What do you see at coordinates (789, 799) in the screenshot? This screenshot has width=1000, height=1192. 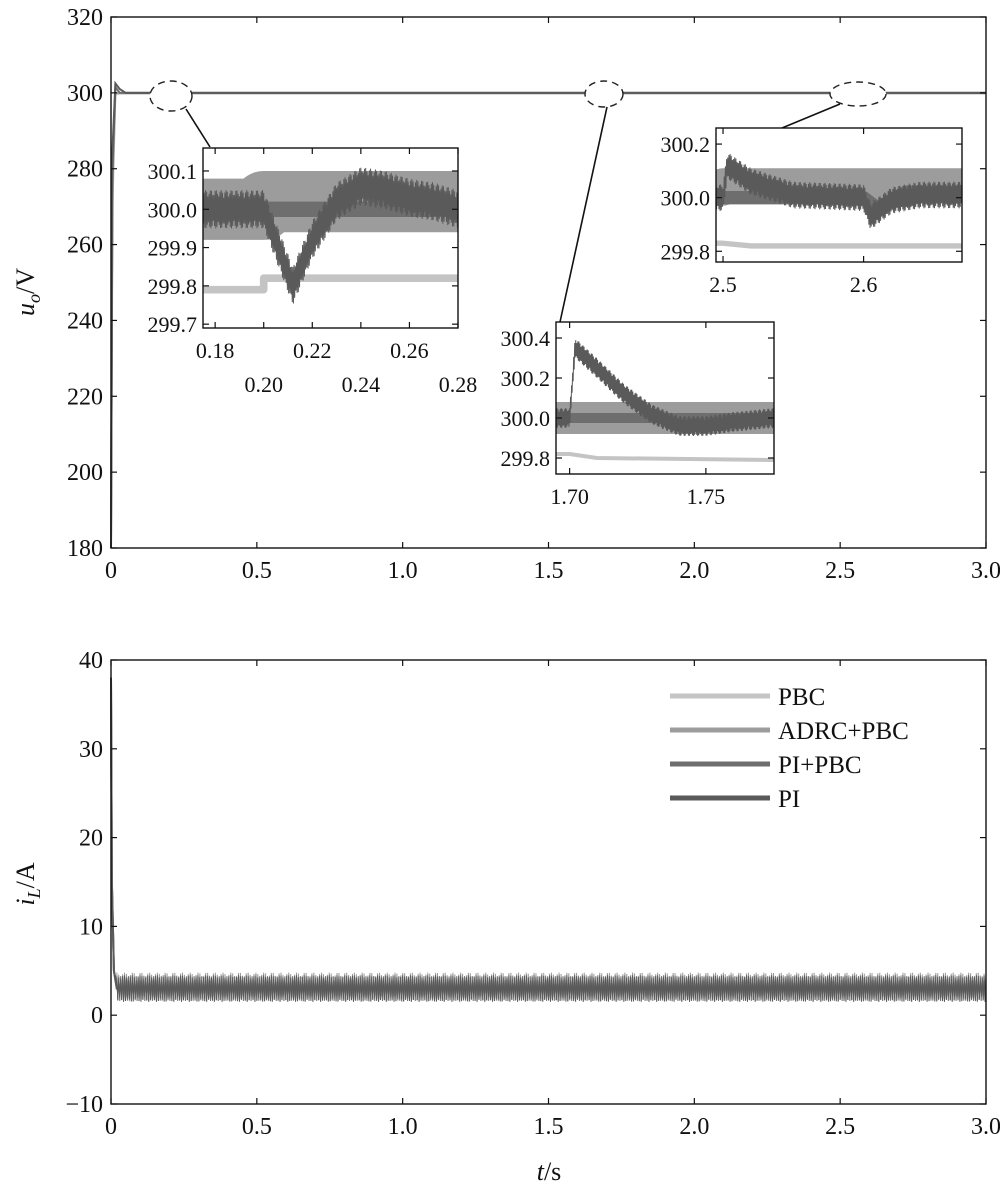 I see `legend-label-pi: PI` at bounding box center [789, 799].